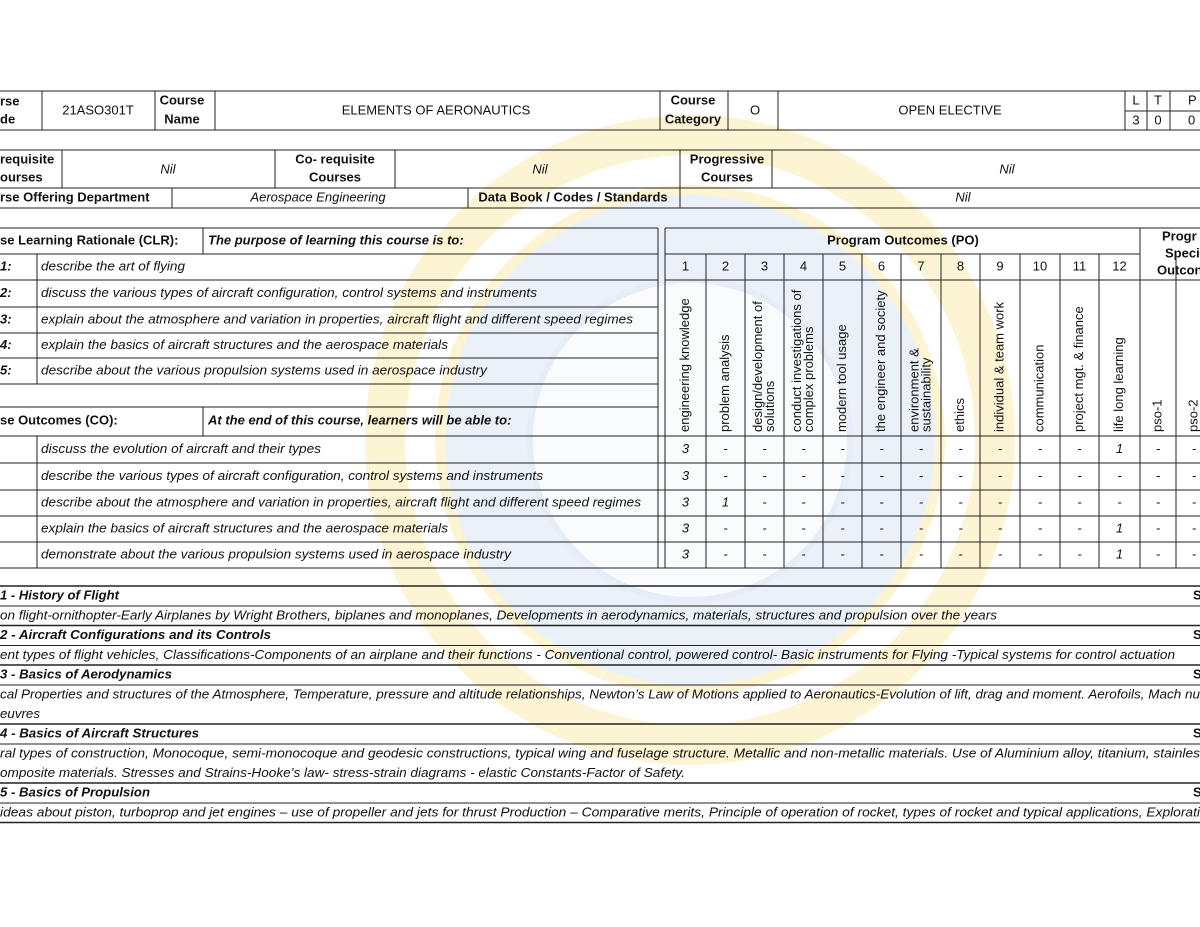 The height and width of the screenshot is (927, 1200). I want to click on po-number: 11, so click(1080, 265).